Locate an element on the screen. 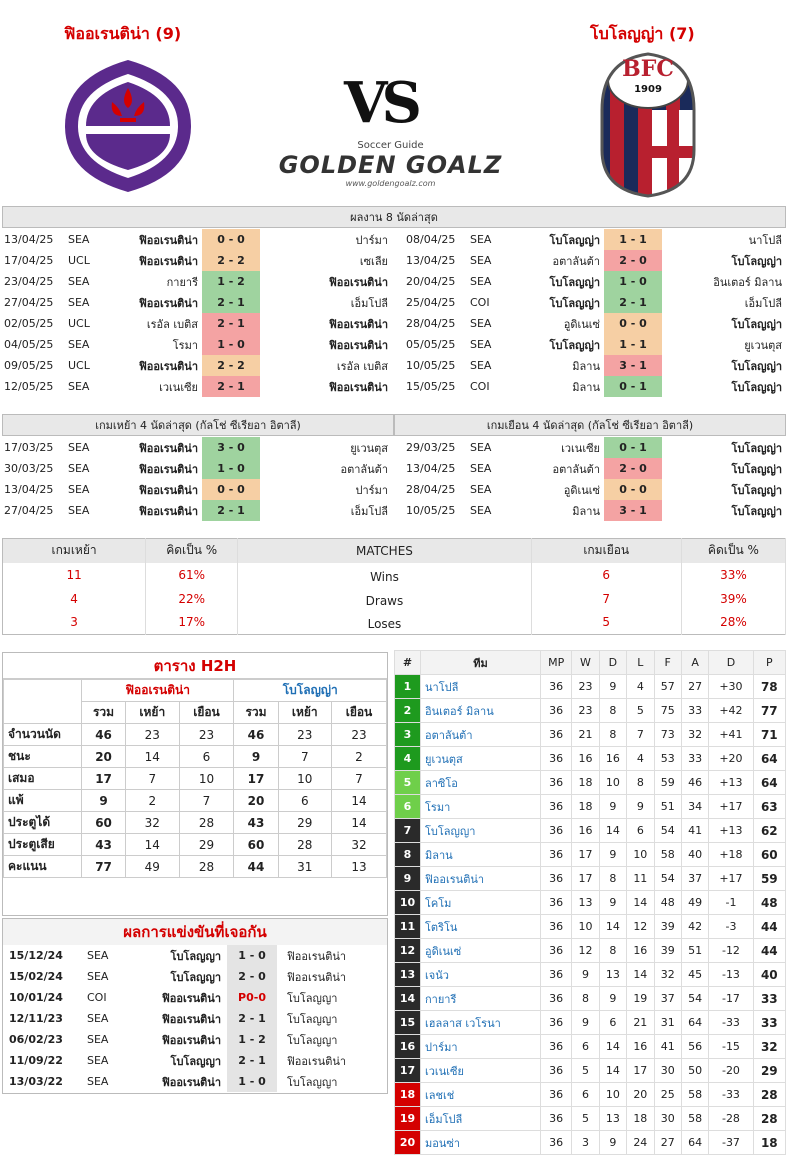 The height and width of the screenshot is (1160, 788). stat-home-count: 11 is located at coordinates (74, 574).